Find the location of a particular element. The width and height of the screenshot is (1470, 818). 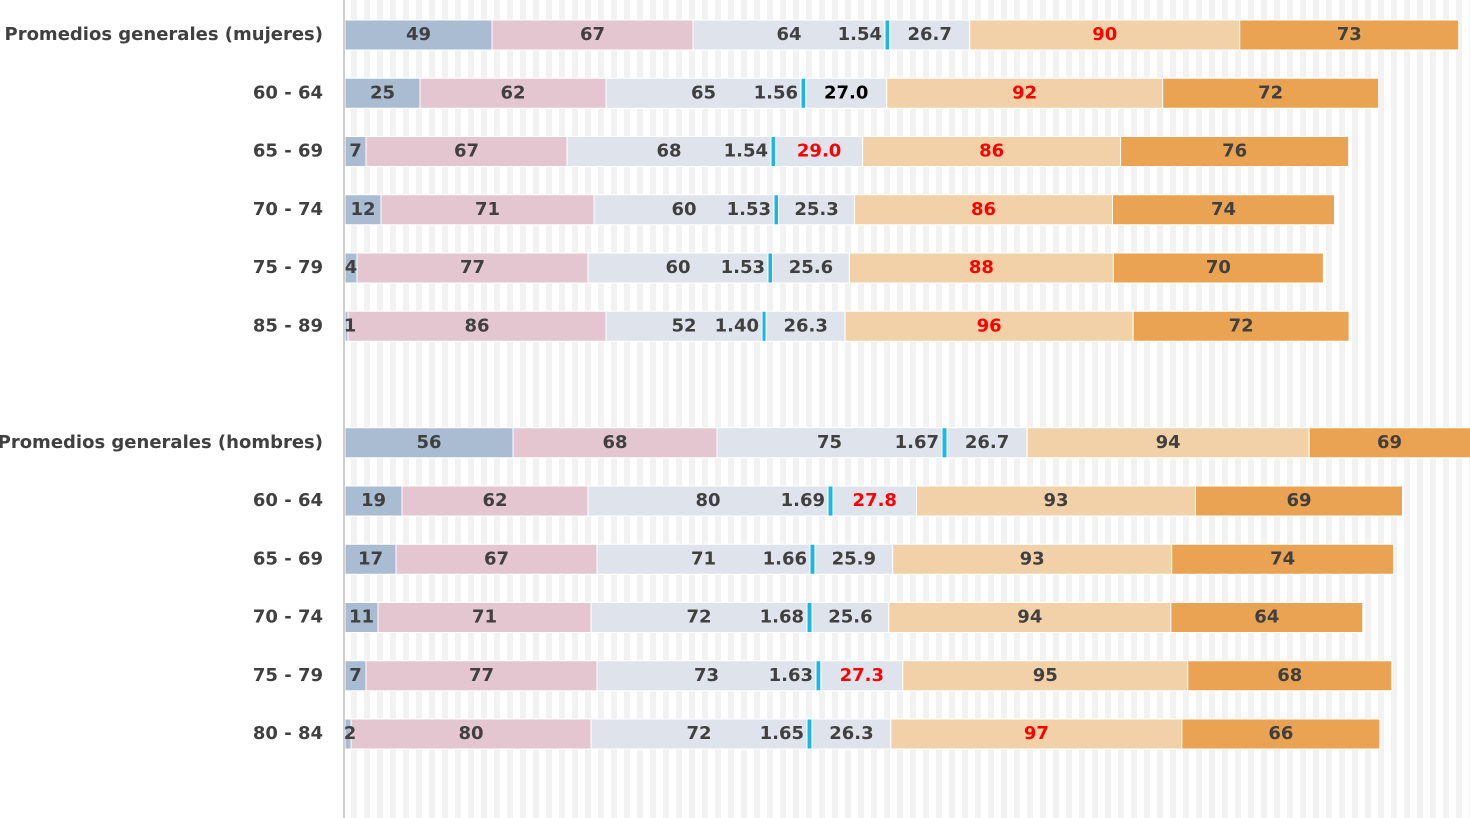

value-label: 1.66 is located at coordinates (785, 558).